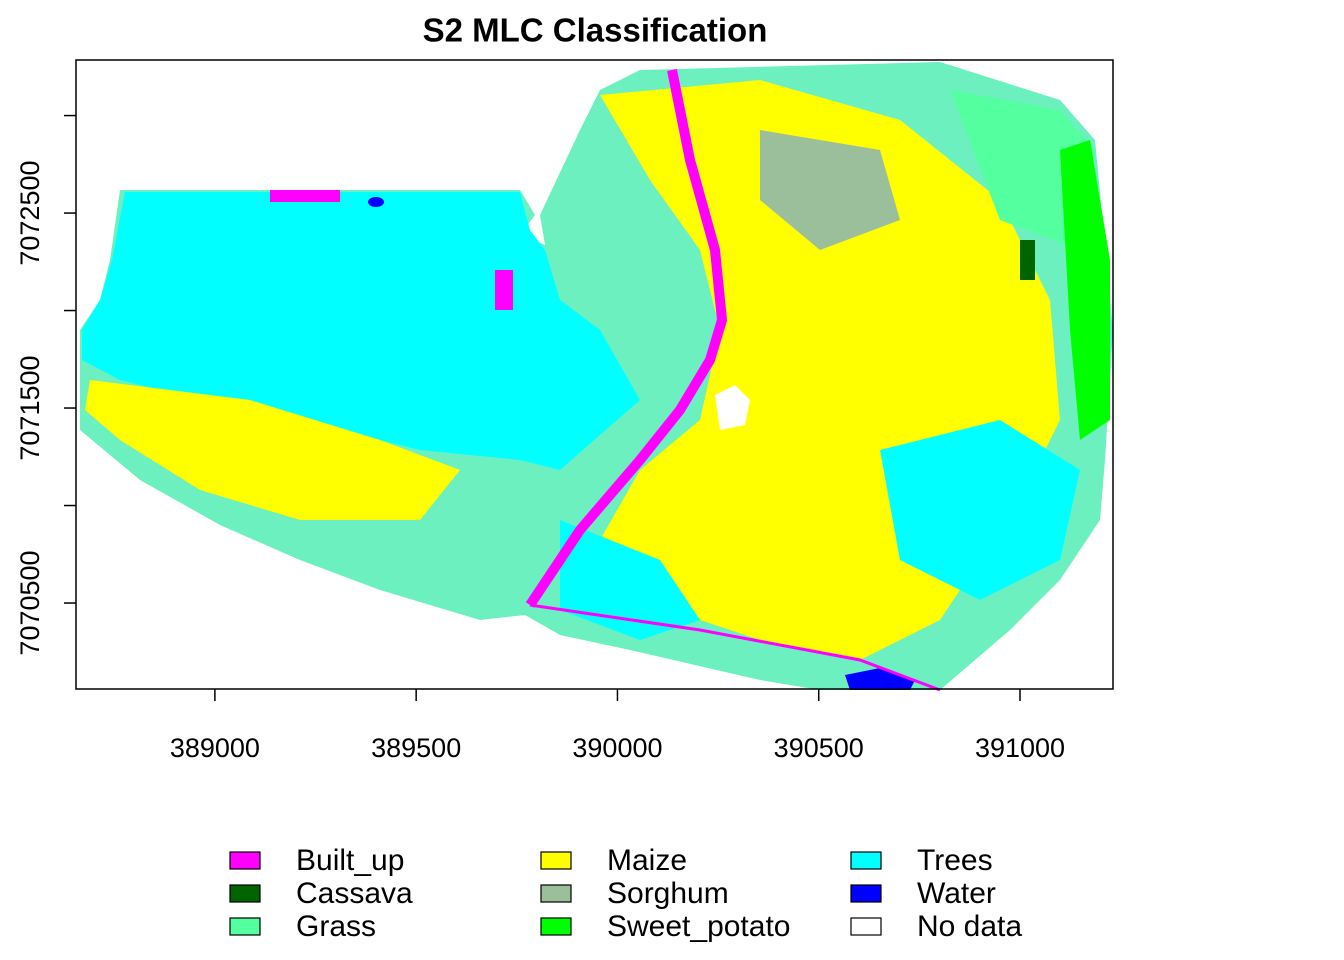 This screenshot has height=960, width=1344. Describe the element at coordinates (830, 190) in the screenshot. I see `sorghum-area` at that location.